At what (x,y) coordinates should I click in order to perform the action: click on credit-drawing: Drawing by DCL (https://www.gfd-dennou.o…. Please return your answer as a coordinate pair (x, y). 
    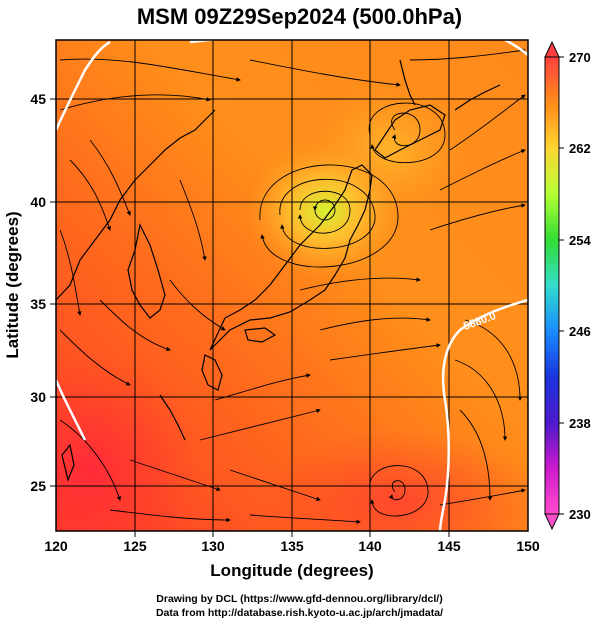
    Looking at the image, I should click on (299, 599).